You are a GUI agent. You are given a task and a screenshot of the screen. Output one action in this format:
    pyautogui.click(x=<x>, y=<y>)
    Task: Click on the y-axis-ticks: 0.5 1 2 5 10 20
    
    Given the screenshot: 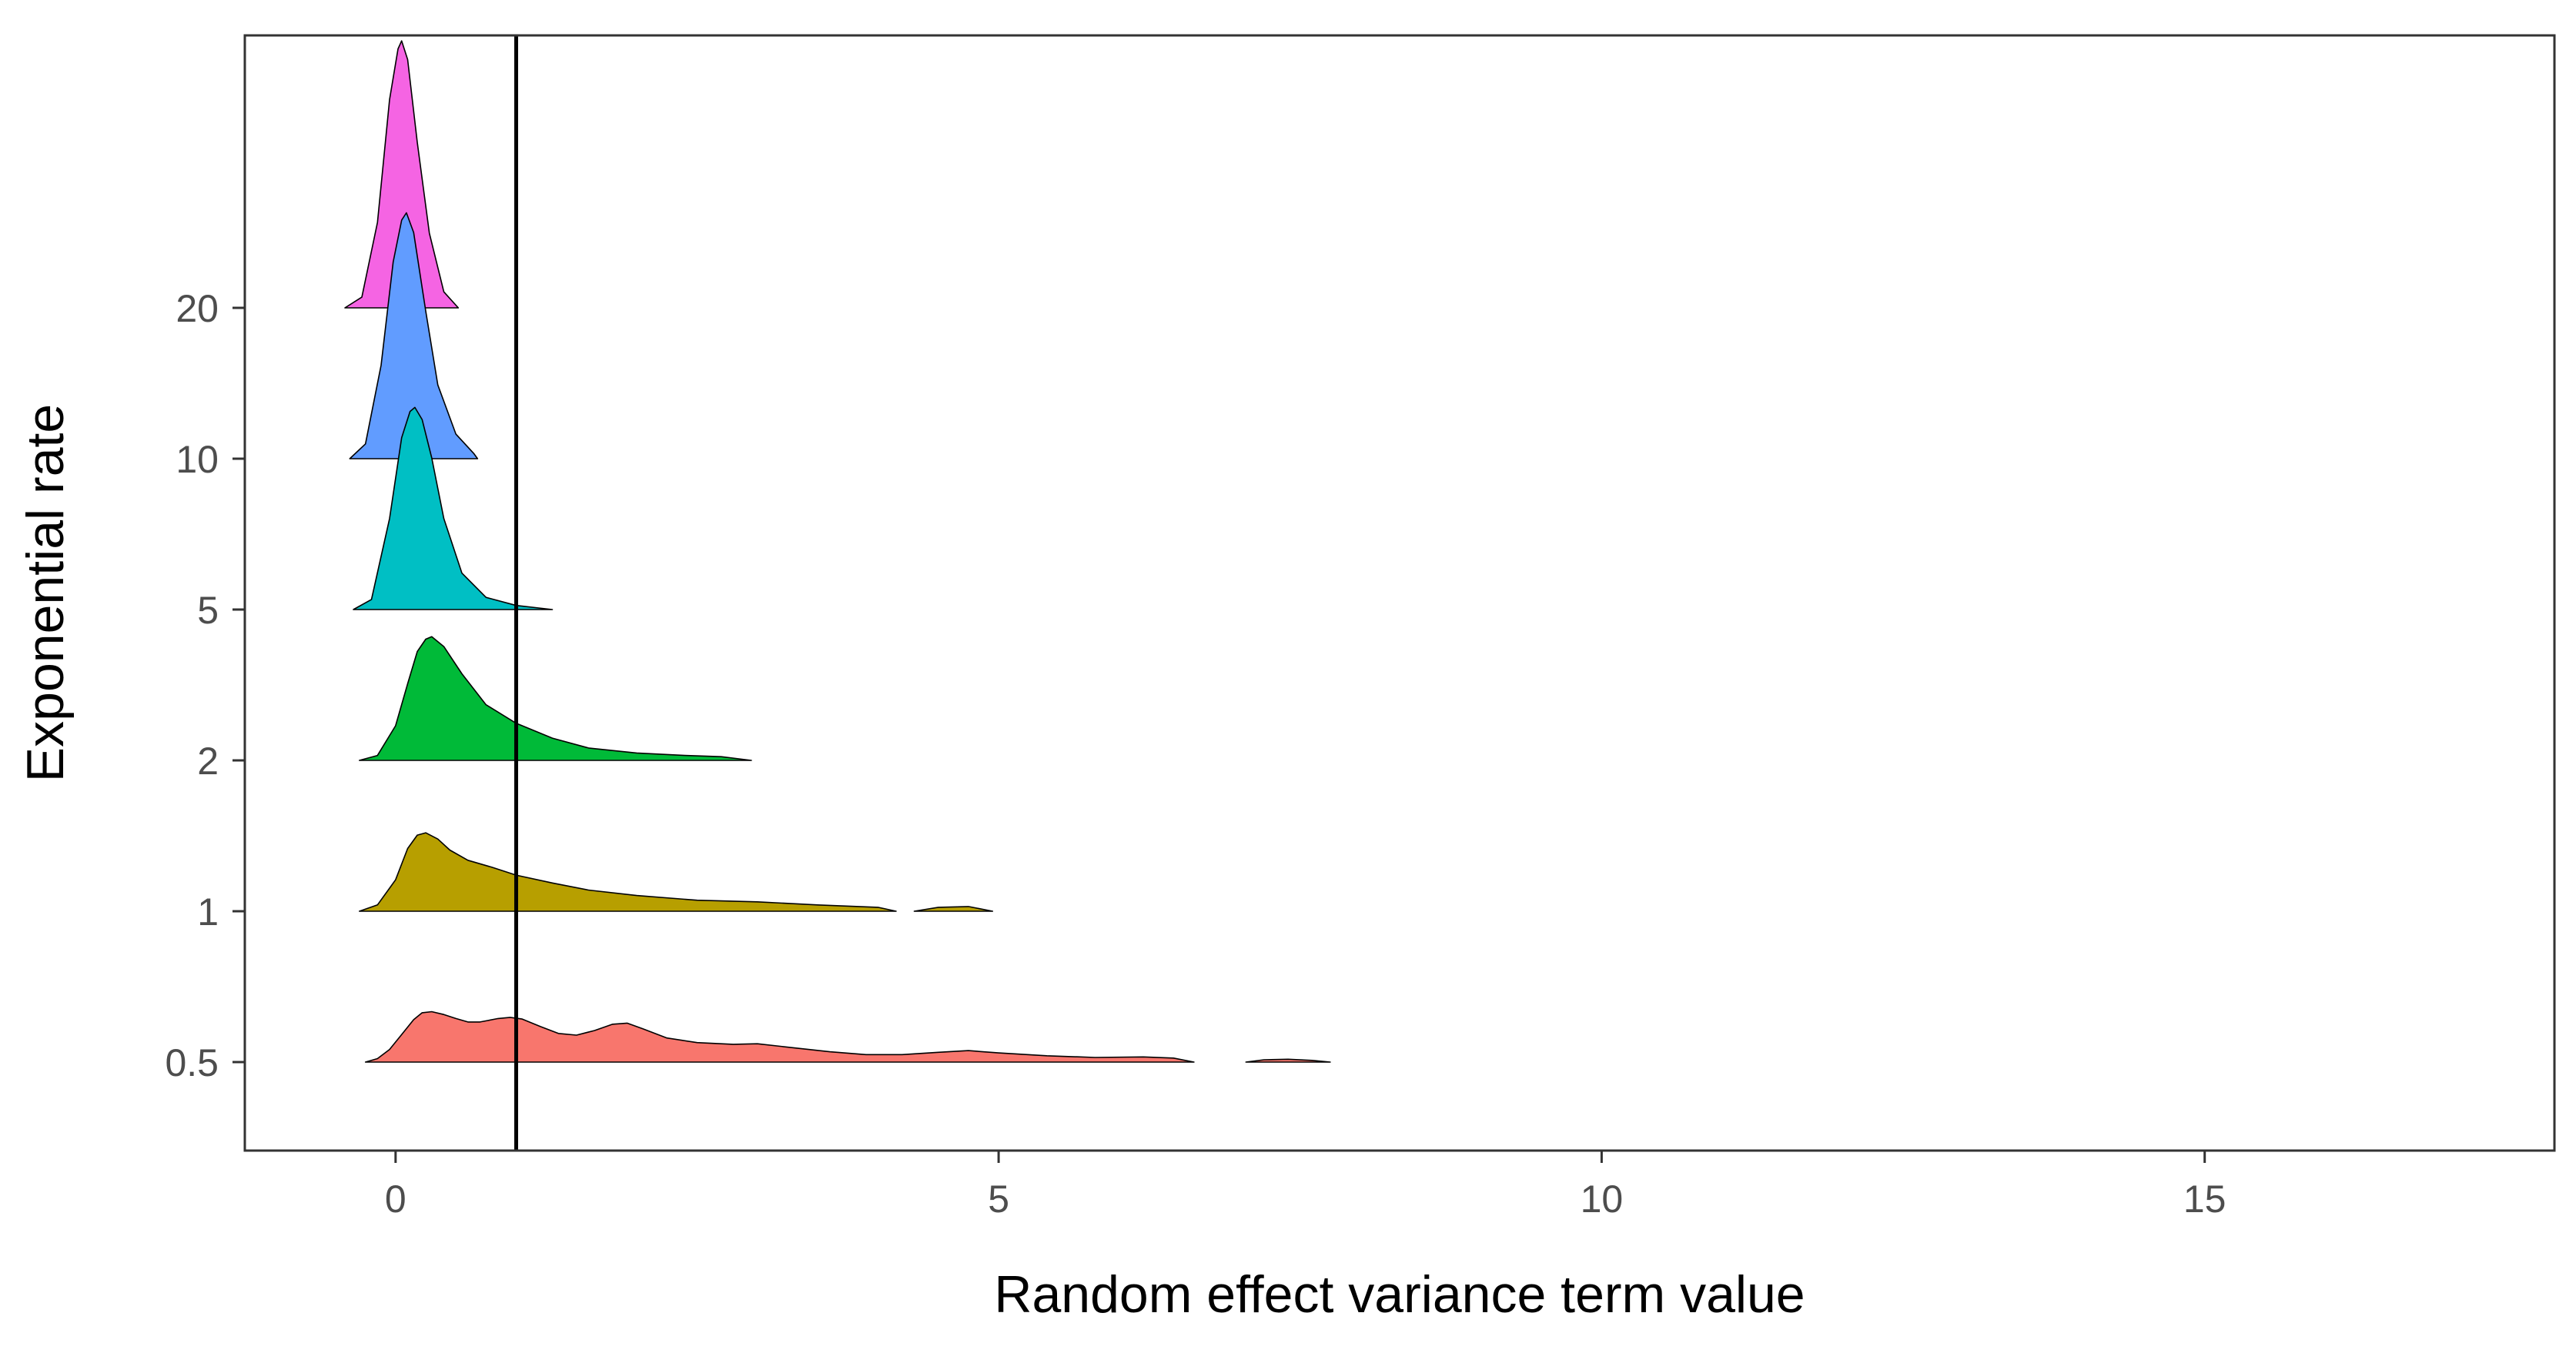 What is the action you would take?
    pyautogui.click(x=205, y=685)
    